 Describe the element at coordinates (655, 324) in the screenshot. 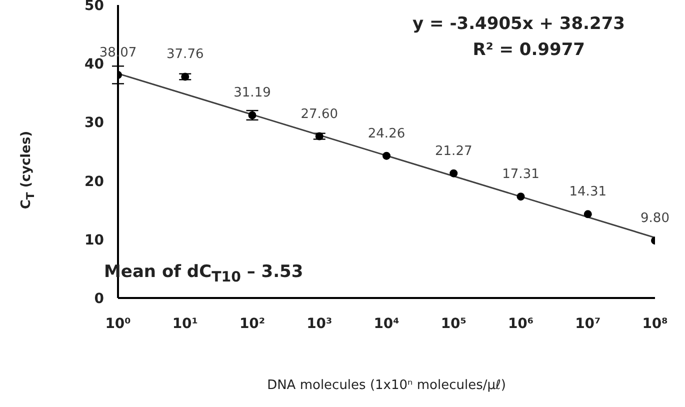

I see `x-tick-label: 10⁸` at that location.